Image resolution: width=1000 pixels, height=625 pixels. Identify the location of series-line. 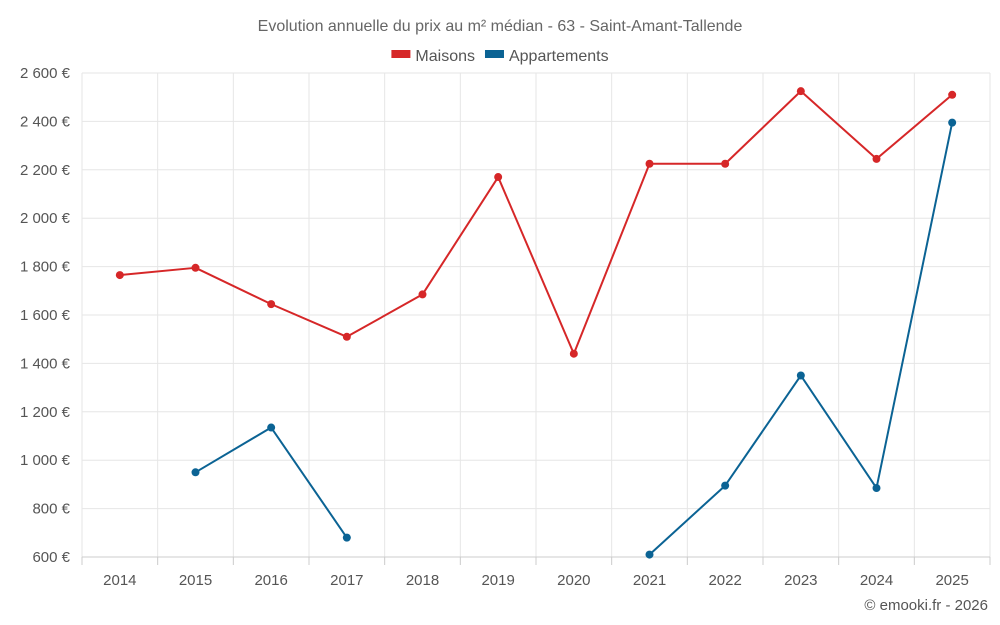
(271, 482).